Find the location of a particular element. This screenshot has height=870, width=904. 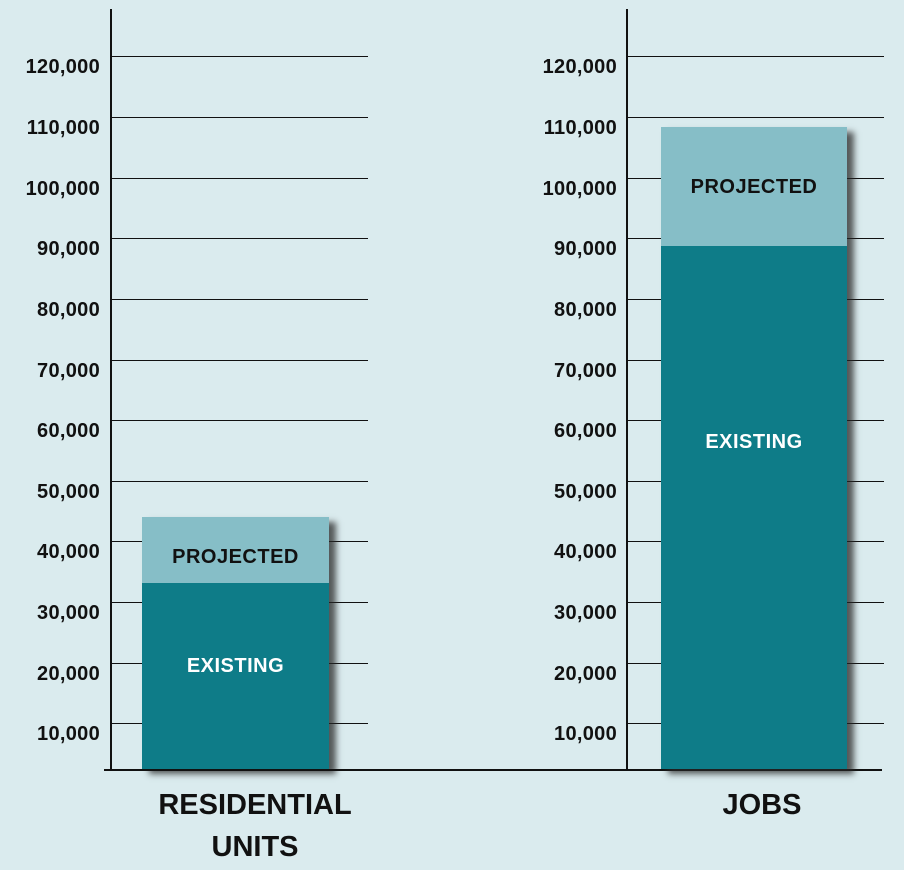

category-line: UNITS is located at coordinates (255, 847).